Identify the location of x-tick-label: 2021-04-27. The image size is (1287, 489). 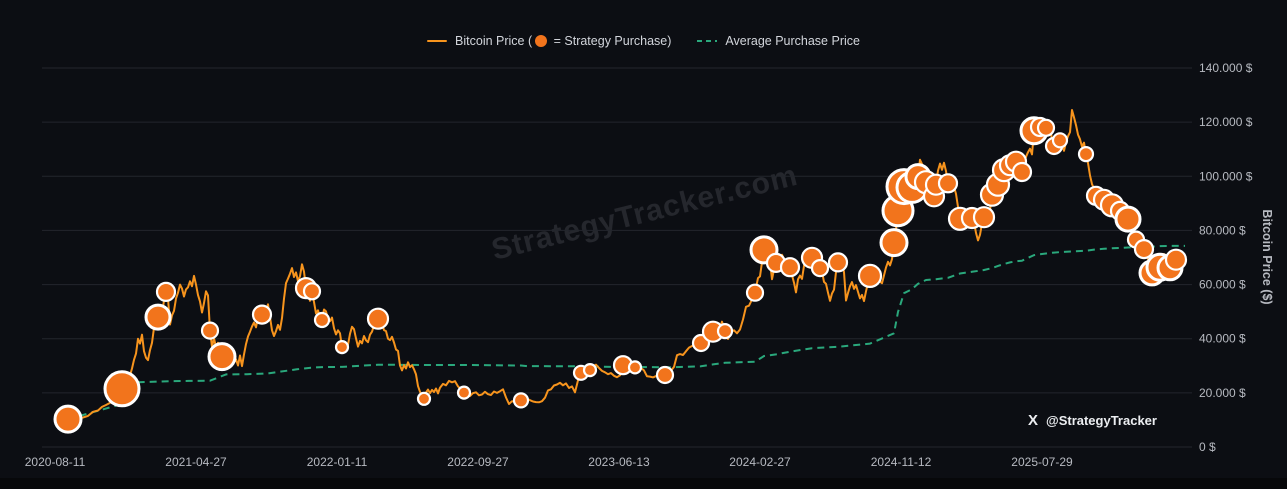
(196, 462).